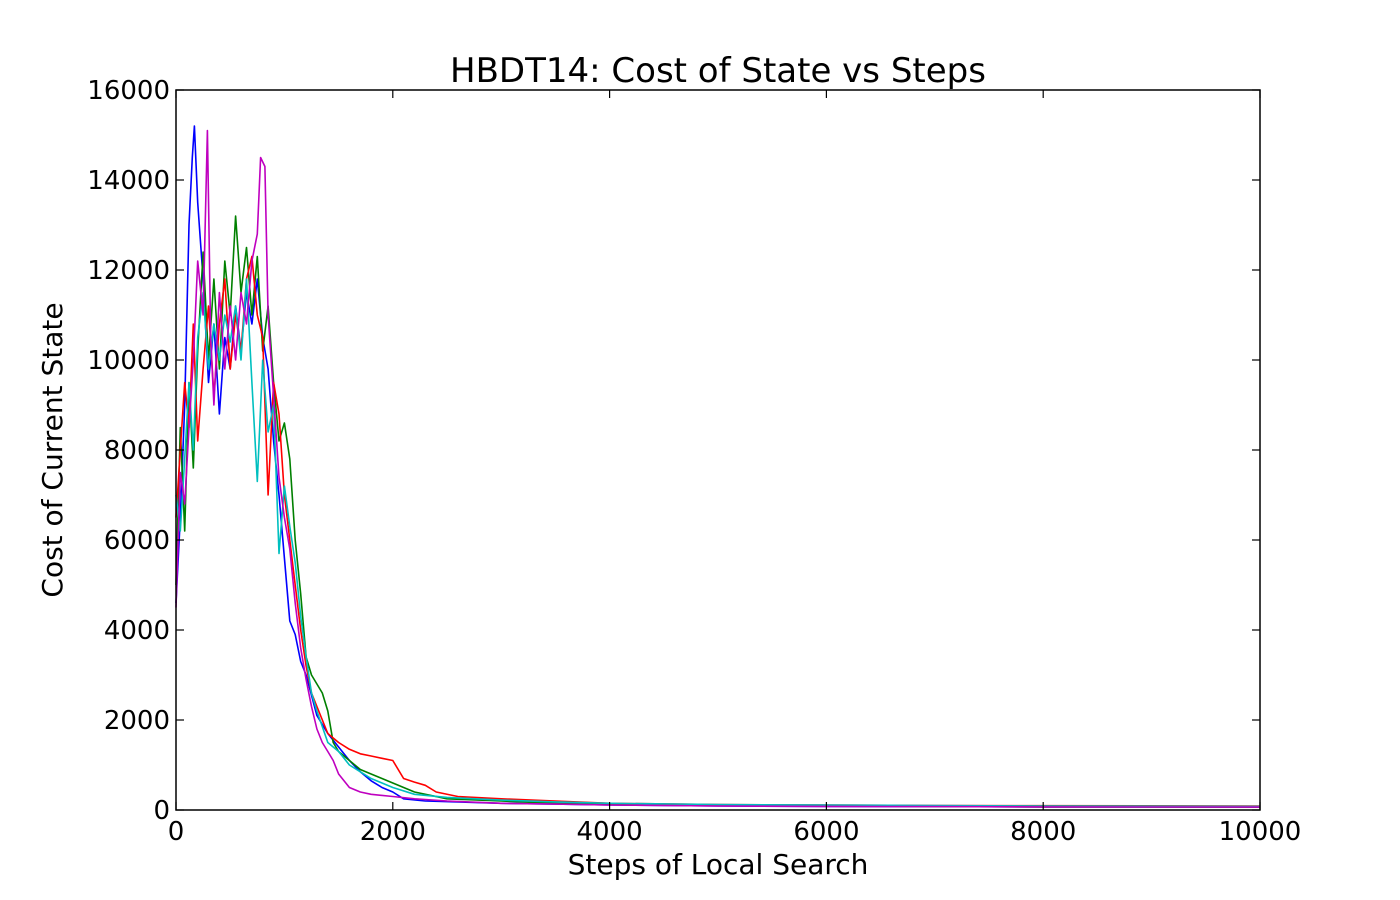  Describe the element at coordinates (128, 91) in the screenshot. I see `y-tick-label: 16000` at that location.